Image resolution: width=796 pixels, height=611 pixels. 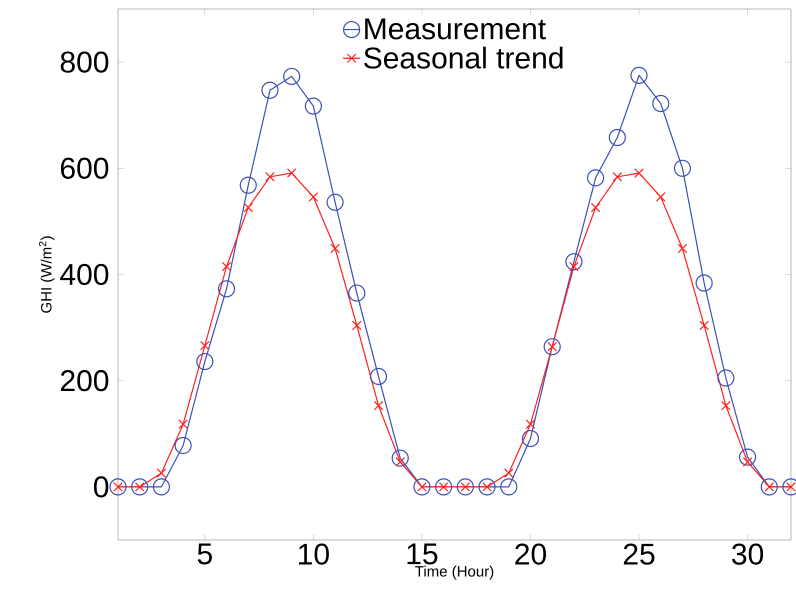 What do you see at coordinates (101, 487) in the screenshot?
I see `y-tick-label: 0` at bounding box center [101, 487].